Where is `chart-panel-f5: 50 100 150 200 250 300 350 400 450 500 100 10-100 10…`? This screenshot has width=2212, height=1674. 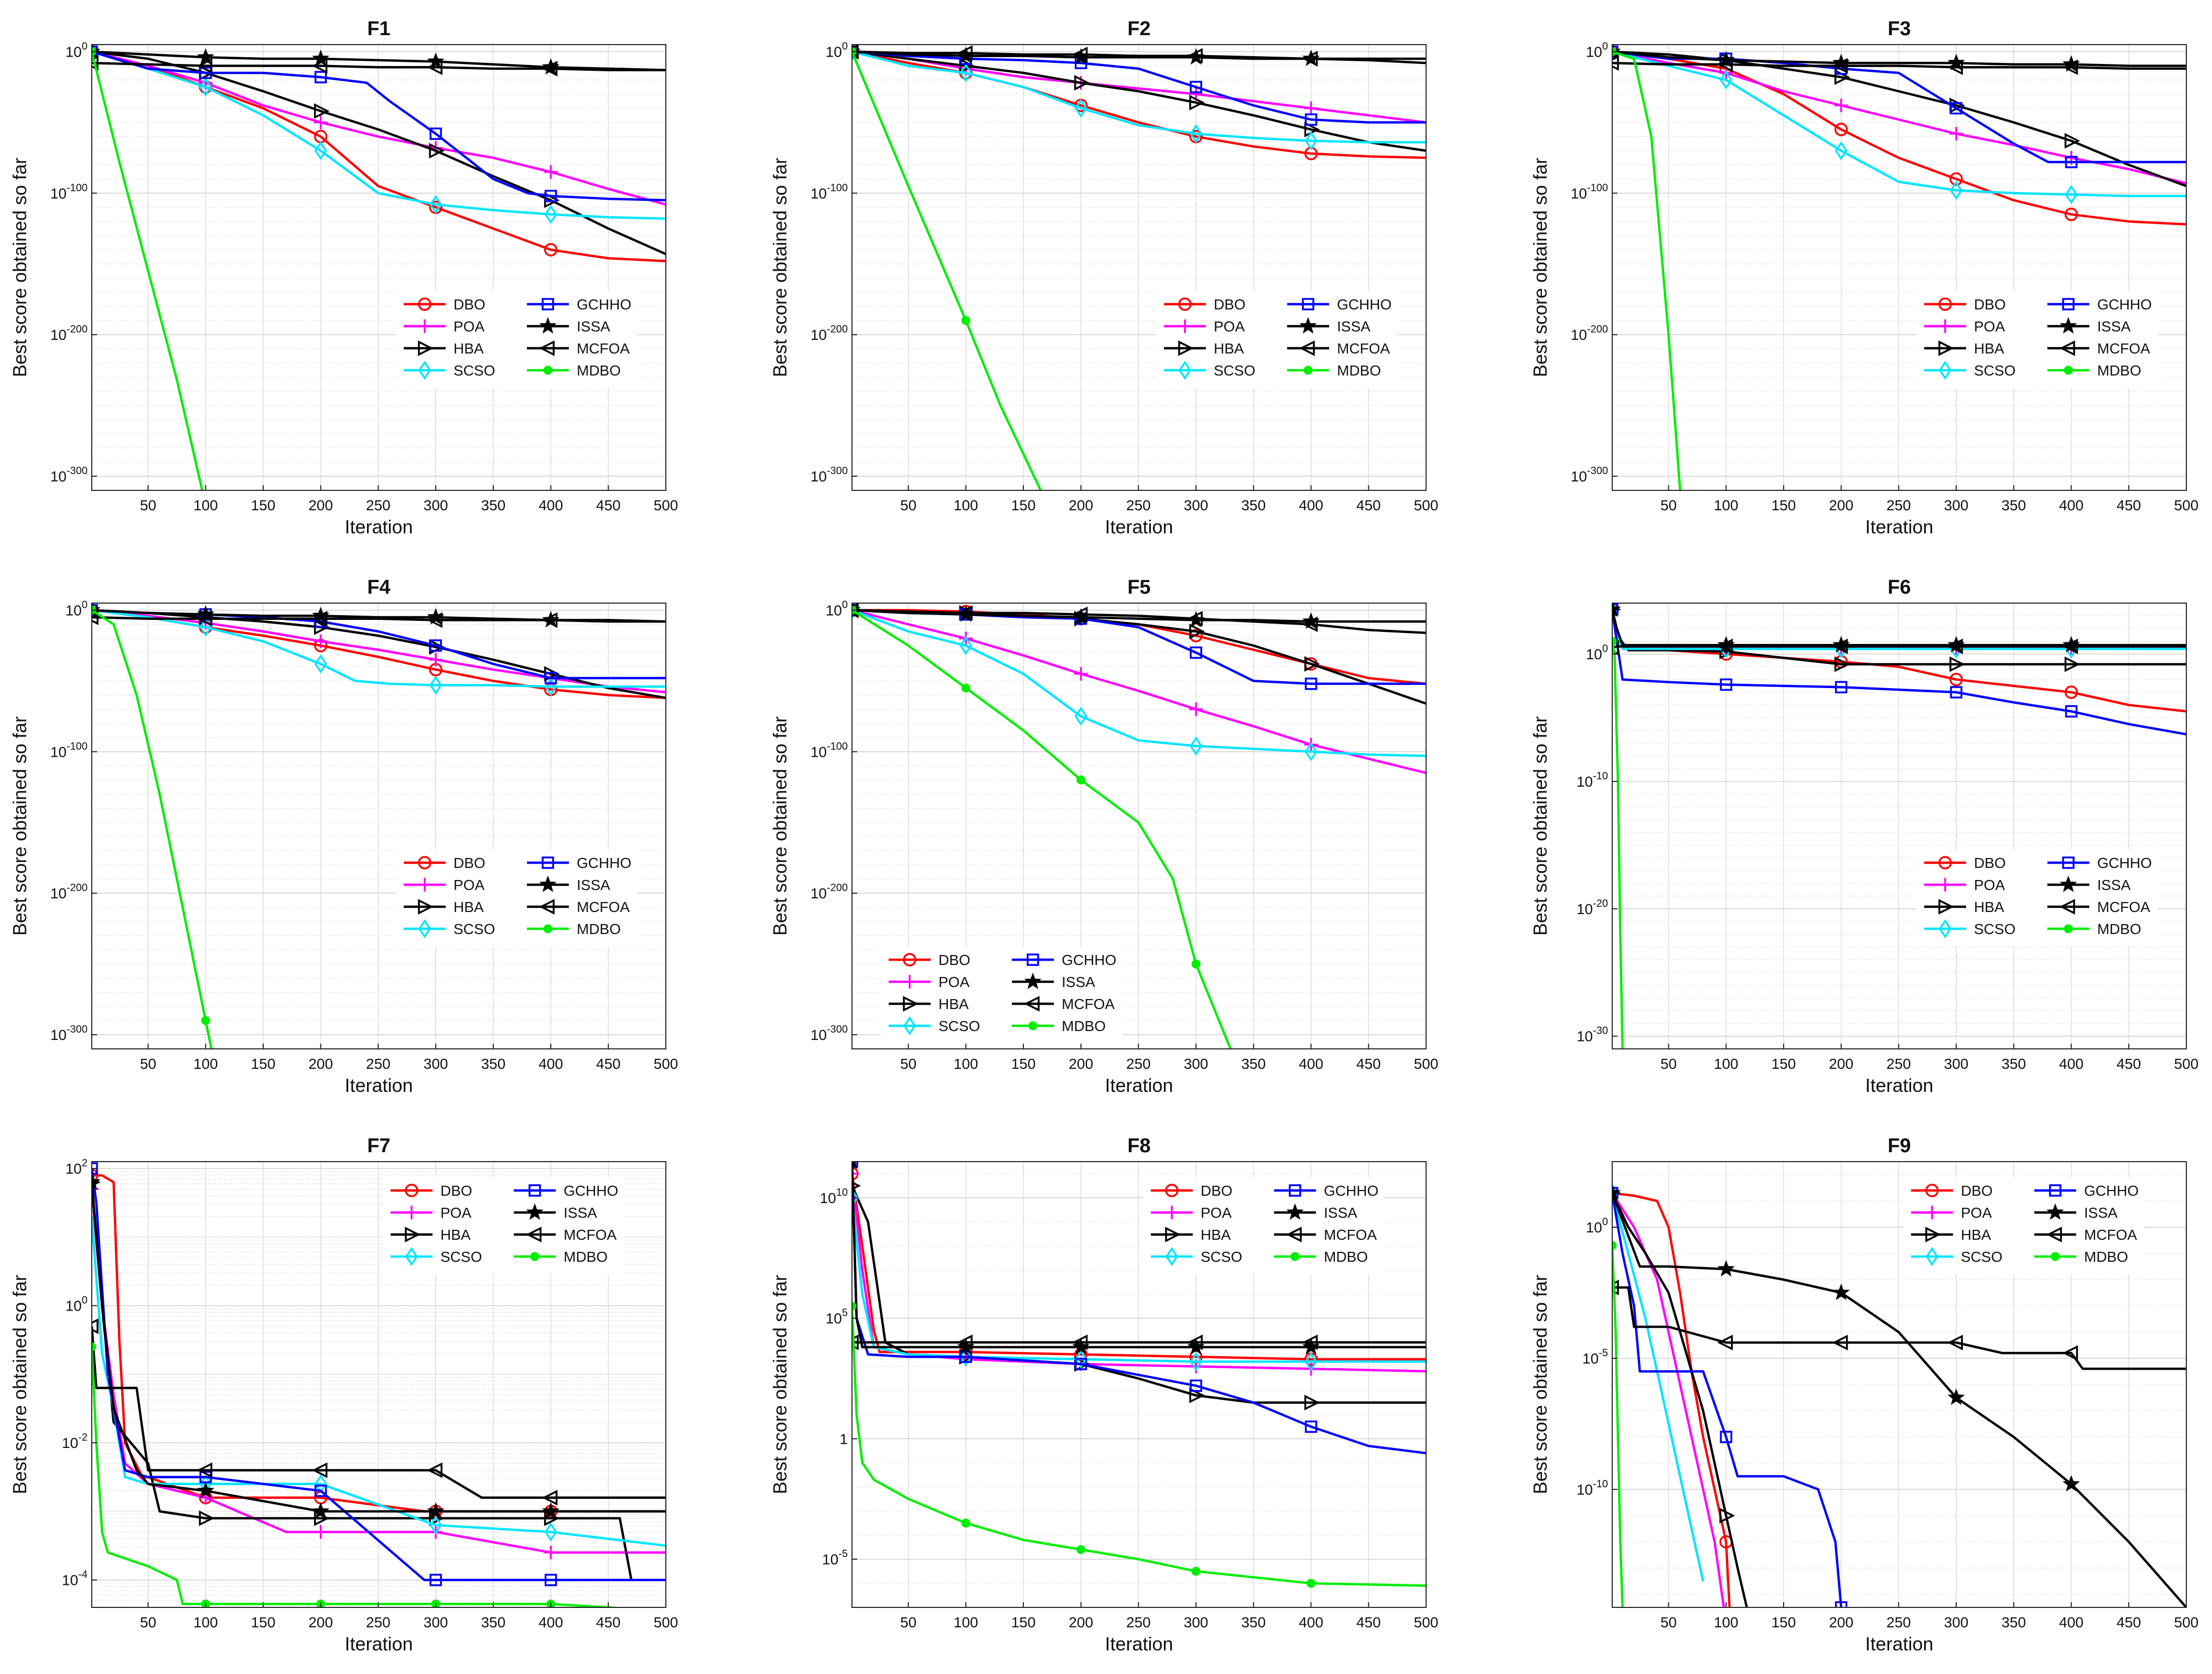 chart-panel-f5: 50 100 150 200 250 300 350 400 450 500 100 10-100 10… is located at coordinates (1104, 836).